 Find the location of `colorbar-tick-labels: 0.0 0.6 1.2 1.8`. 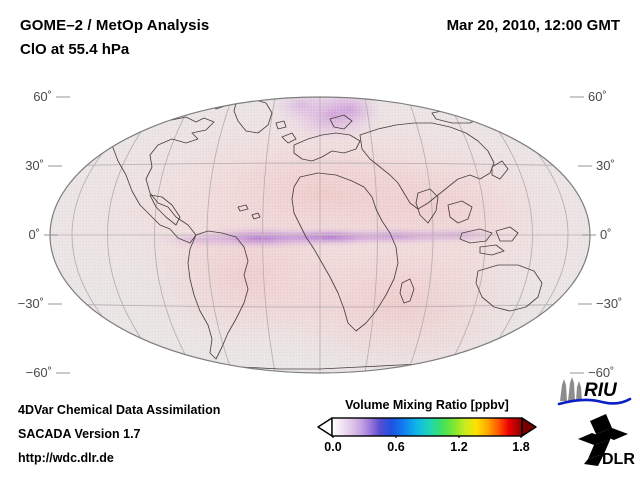

colorbar-tick-labels: 0.0 0.6 1.2 1.8 is located at coordinates (427, 449).